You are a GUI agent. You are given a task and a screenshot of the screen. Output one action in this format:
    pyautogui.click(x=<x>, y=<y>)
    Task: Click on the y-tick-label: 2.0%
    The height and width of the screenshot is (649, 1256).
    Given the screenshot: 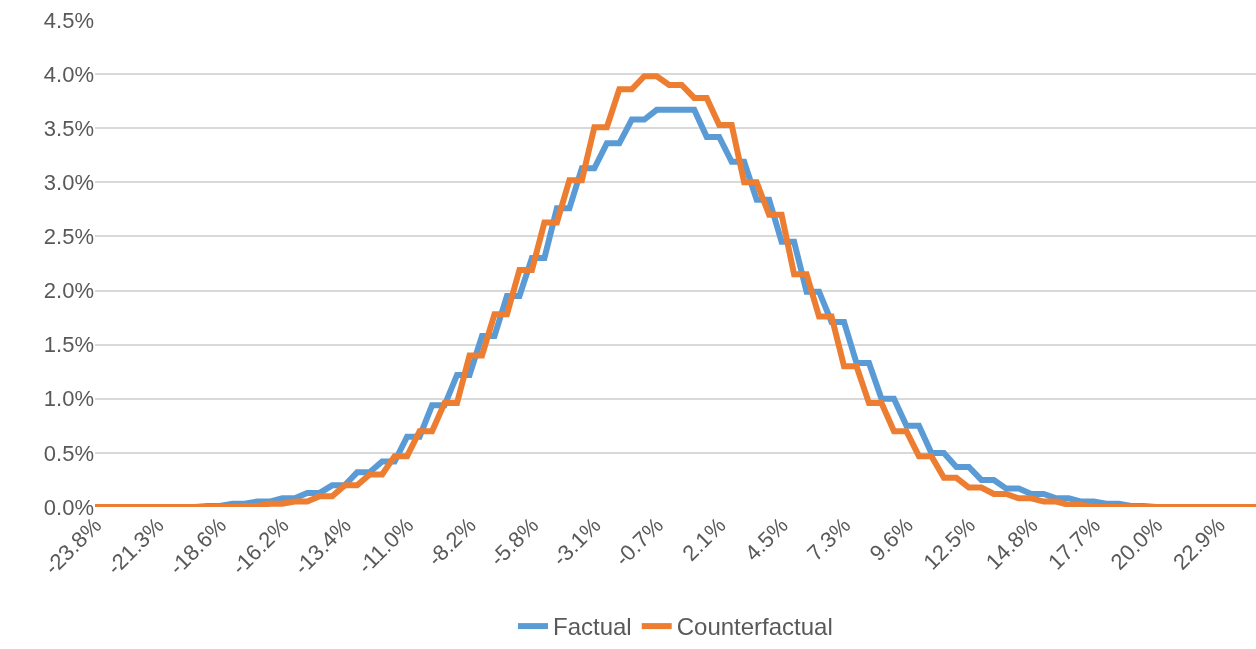 What is the action you would take?
    pyautogui.click(x=68, y=291)
    